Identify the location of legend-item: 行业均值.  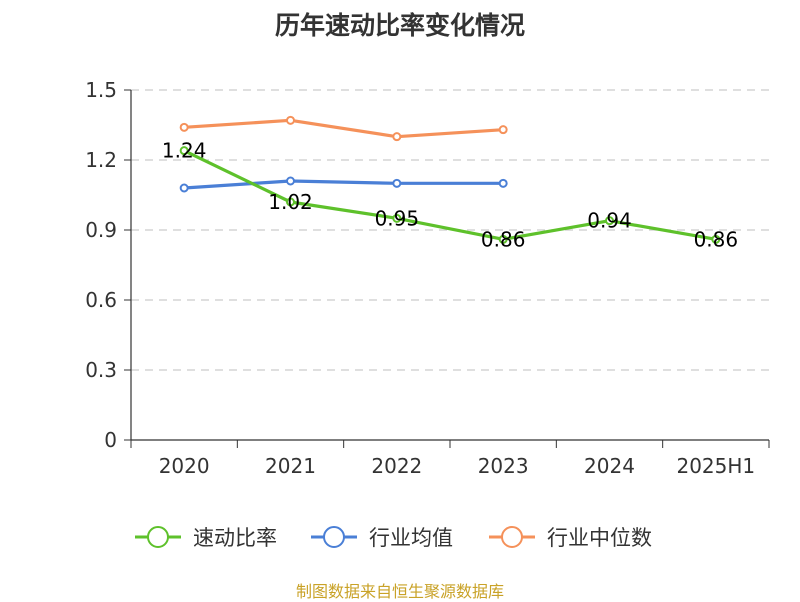
(382, 538).